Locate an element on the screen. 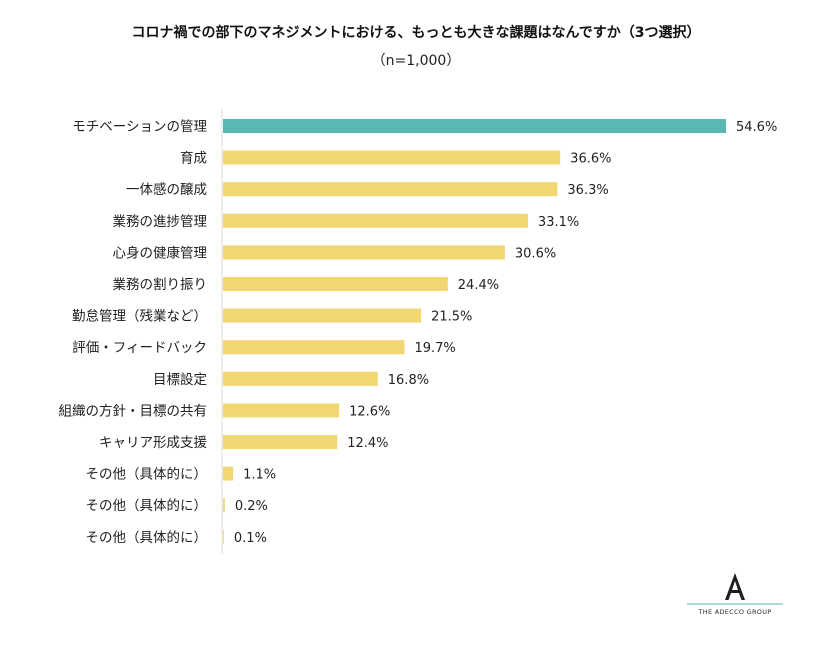 The image size is (832, 649). category-label: 評価・フィードバック is located at coordinates (139, 348).